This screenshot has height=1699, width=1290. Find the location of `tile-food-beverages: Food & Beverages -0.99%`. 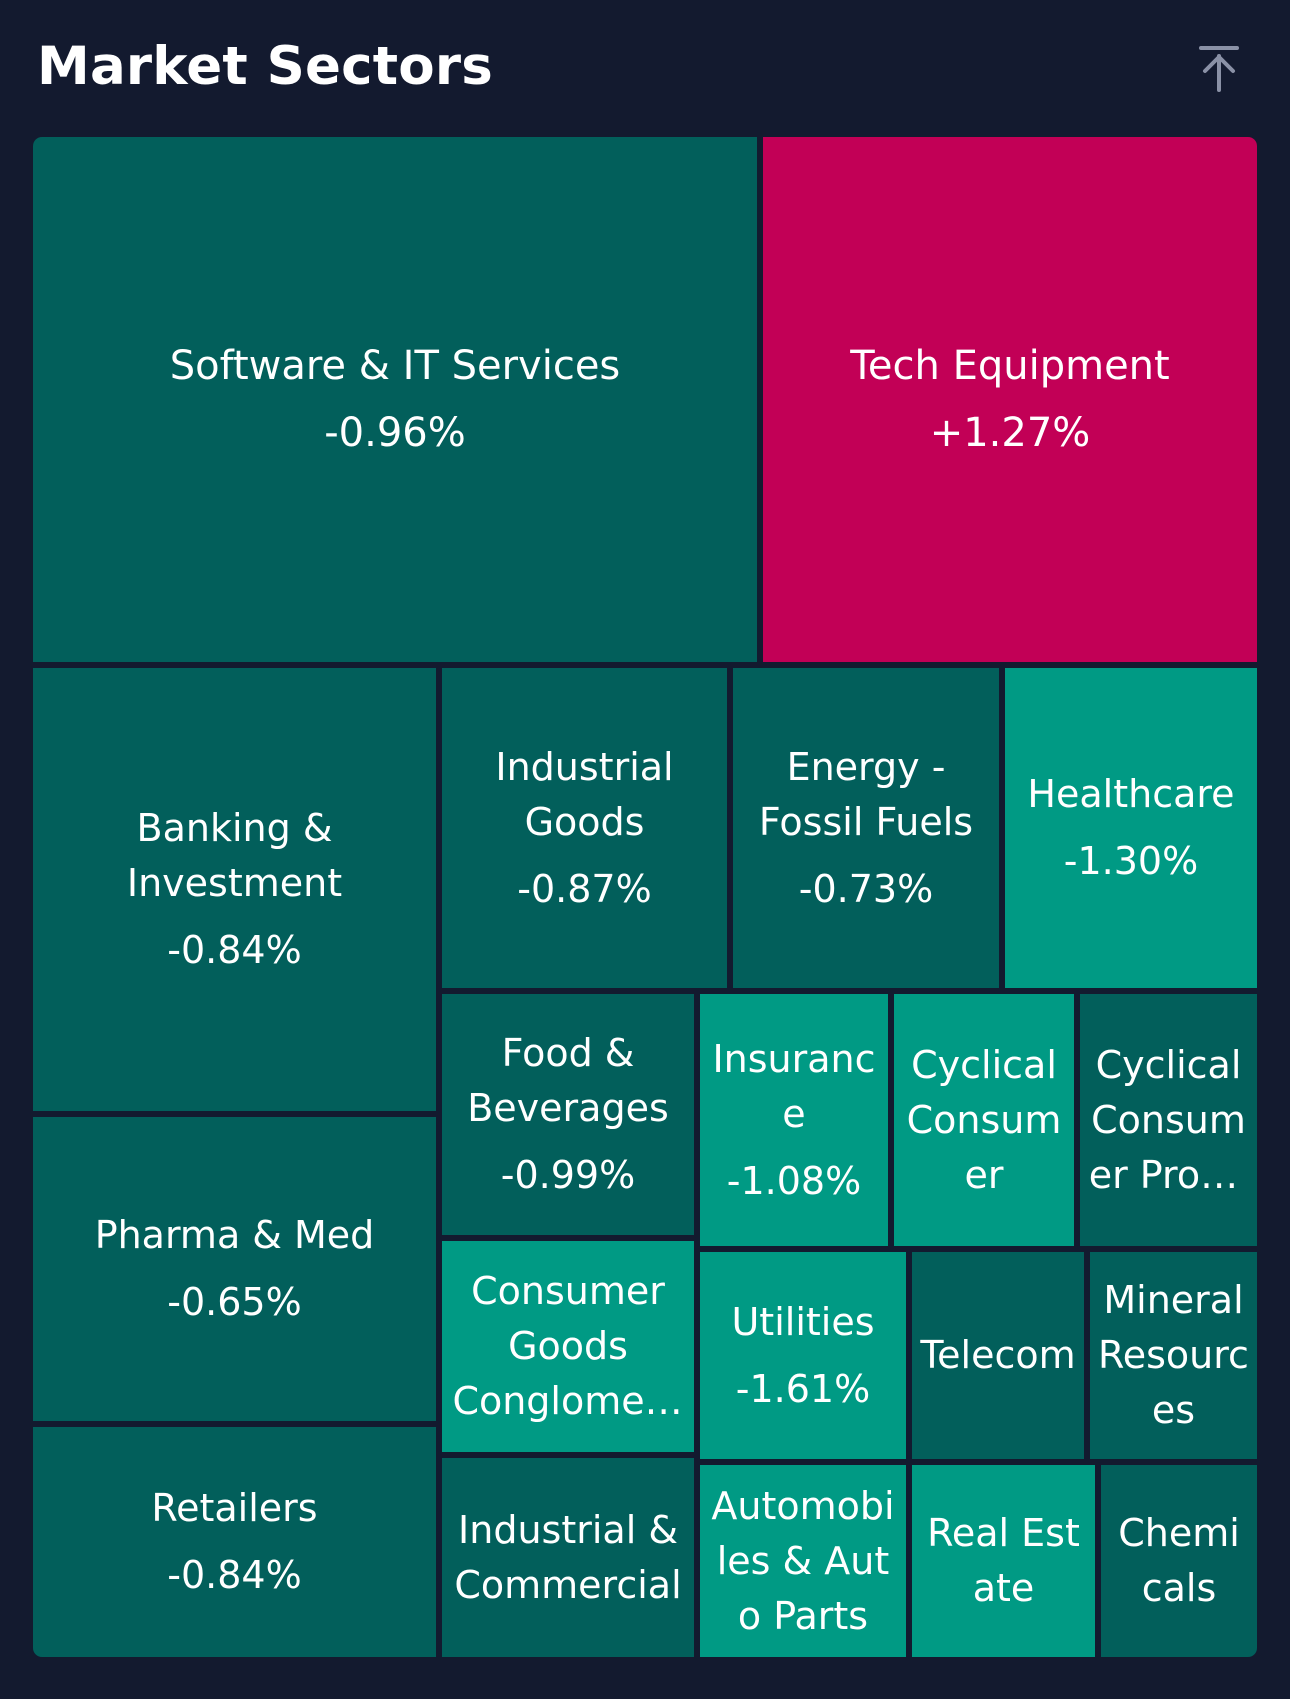

tile-food-beverages: Food & Beverages -0.99% is located at coordinates (568, 1114).